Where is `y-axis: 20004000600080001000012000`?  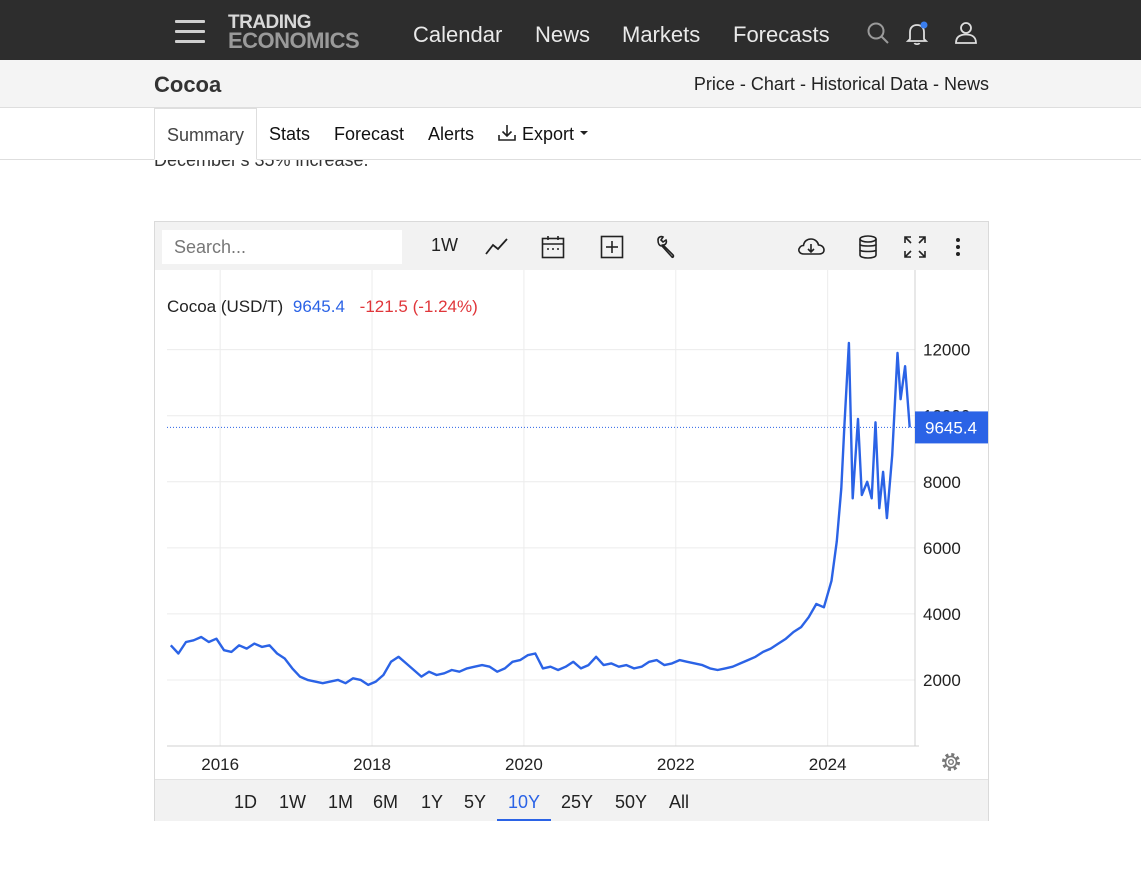
y-axis: 20004000600080001000012000 is located at coordinates (946, 515).